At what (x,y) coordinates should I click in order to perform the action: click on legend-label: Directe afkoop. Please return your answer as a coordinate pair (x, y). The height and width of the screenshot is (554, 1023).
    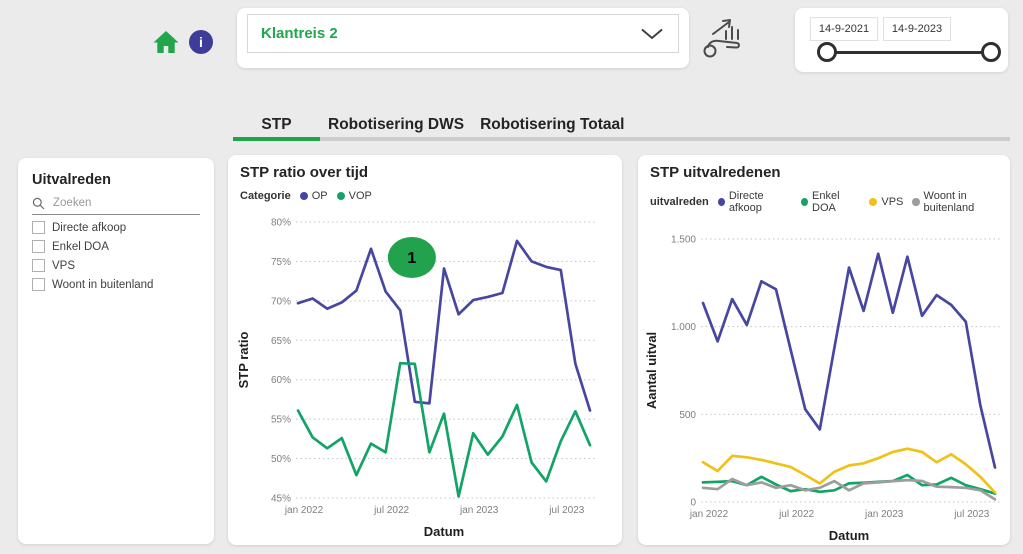
    Looking at the image, I should click on (746, 202).